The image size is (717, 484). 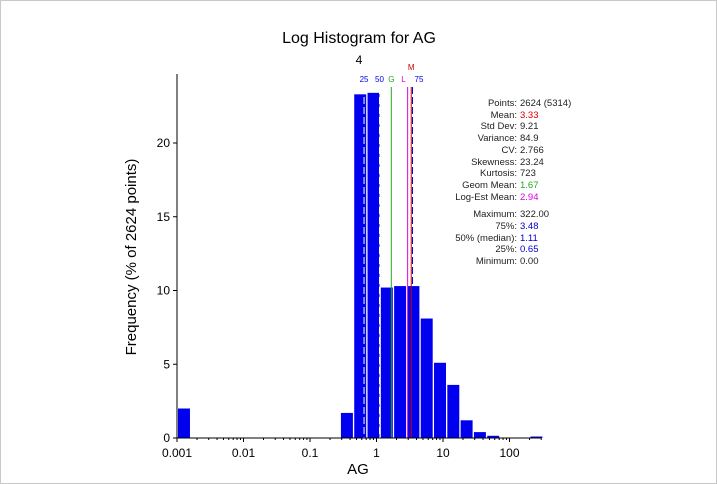 What do you see at coordinates (497, 139) in the screenshot?
I see `stat-label: Variance:` at bounding box center [497, 139].